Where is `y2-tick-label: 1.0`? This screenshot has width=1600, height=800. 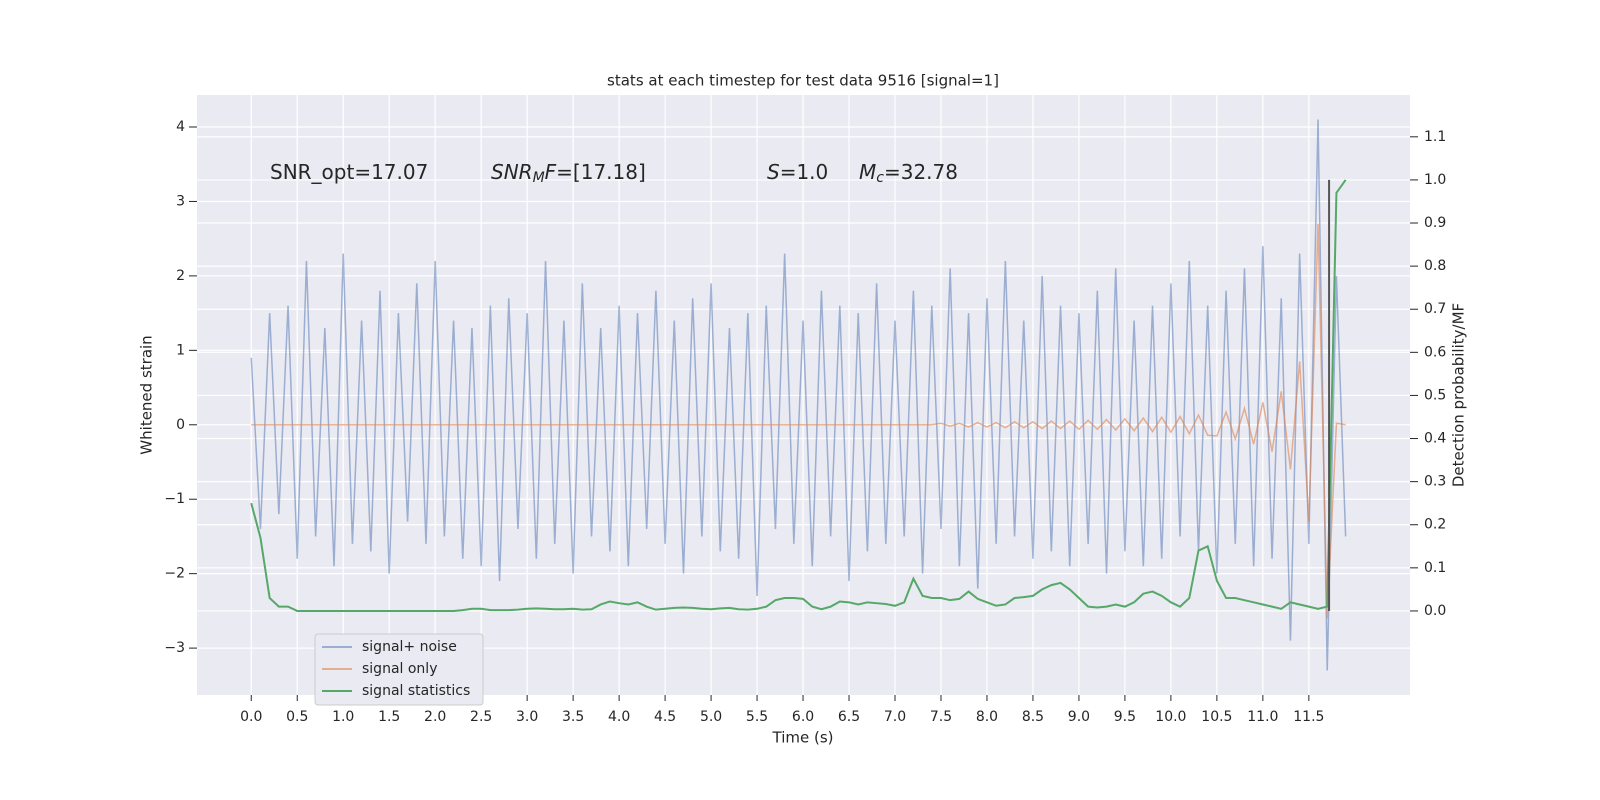
y2-tick-label: 1.0 is located at coordinates (1435, 180).